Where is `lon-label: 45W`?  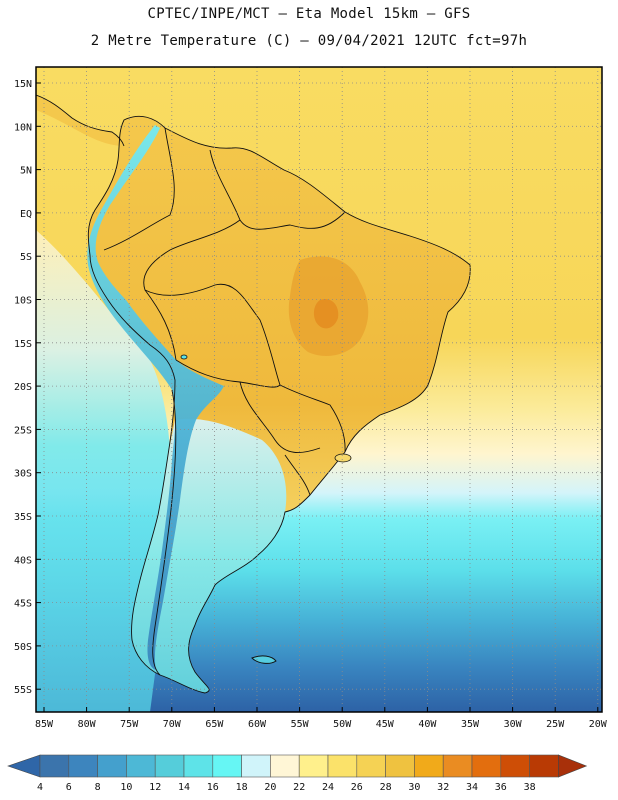 lon-label: 45W is located at coordinates (385, 724).